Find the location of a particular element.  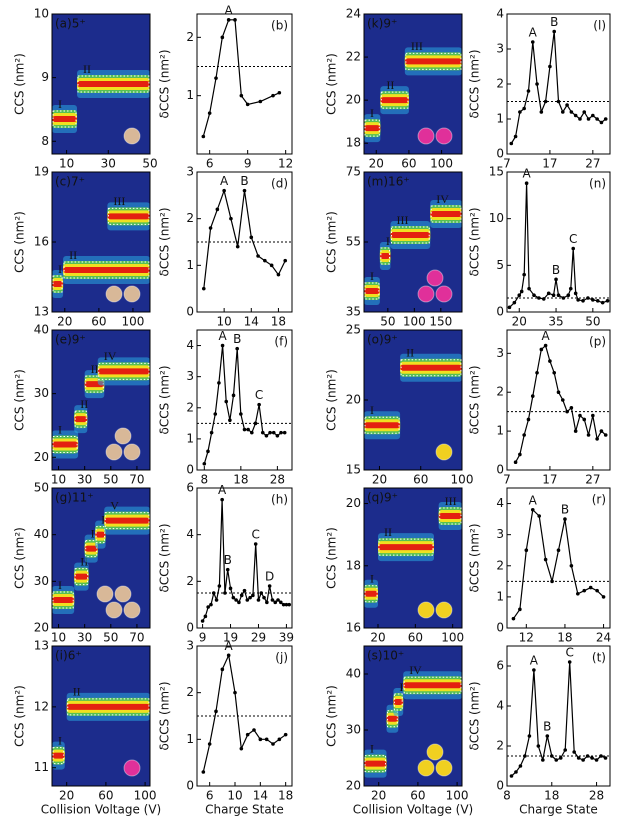

x-tick-label: 10 is located at coordinates (66, 164).